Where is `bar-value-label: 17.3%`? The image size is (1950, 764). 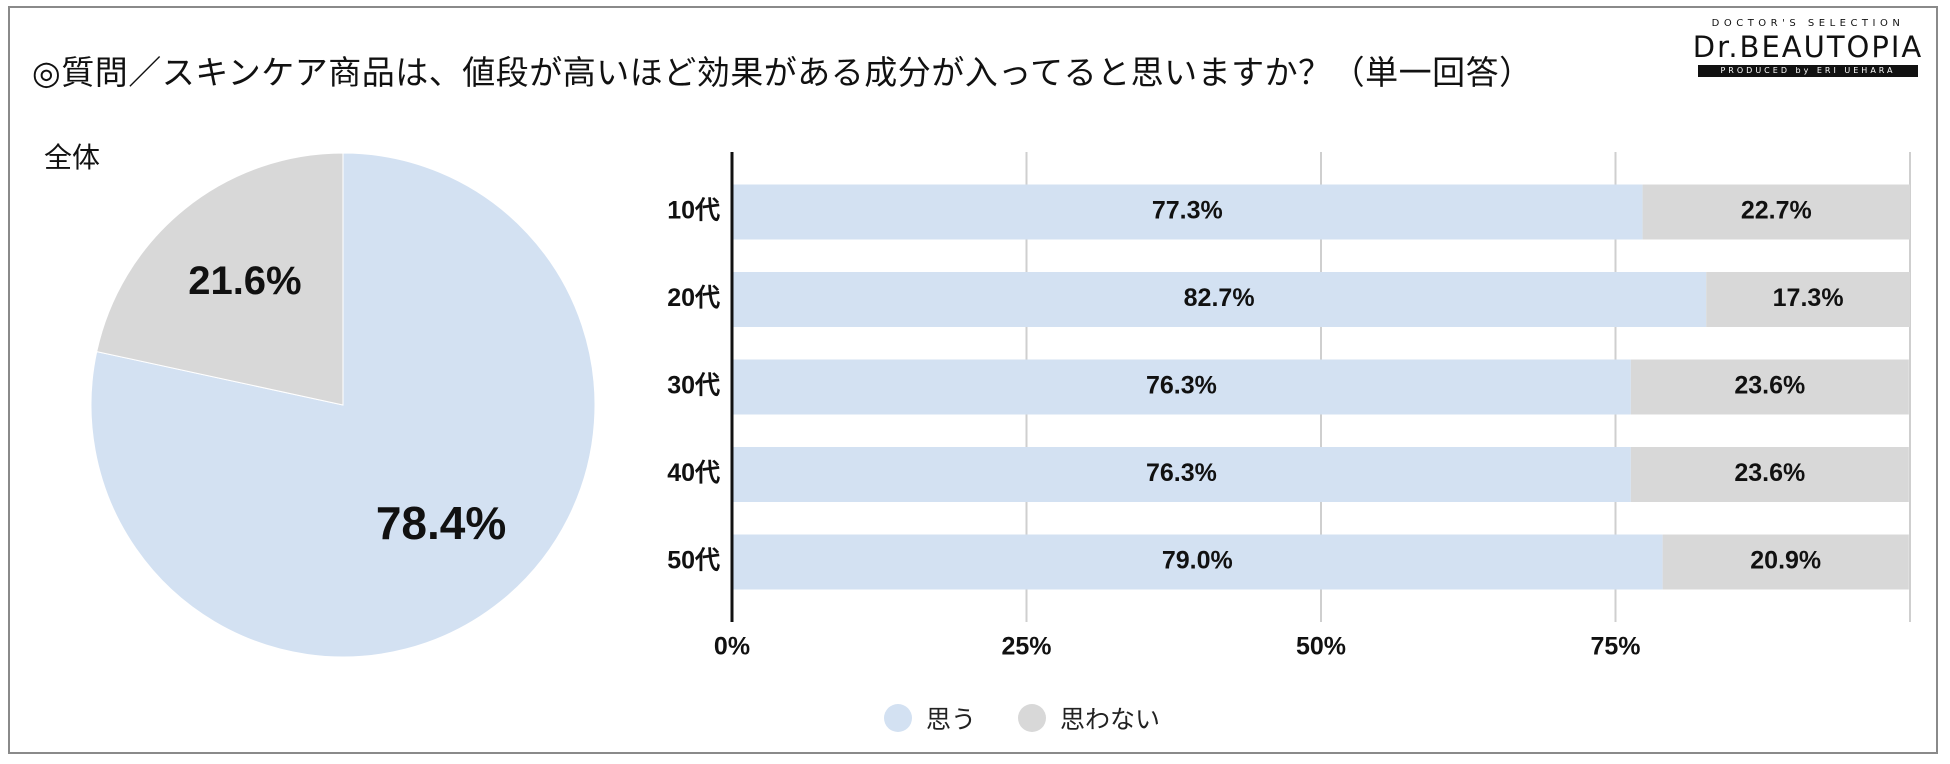
bar-value-label: 17.3% is located at coordinates (1808, 298).